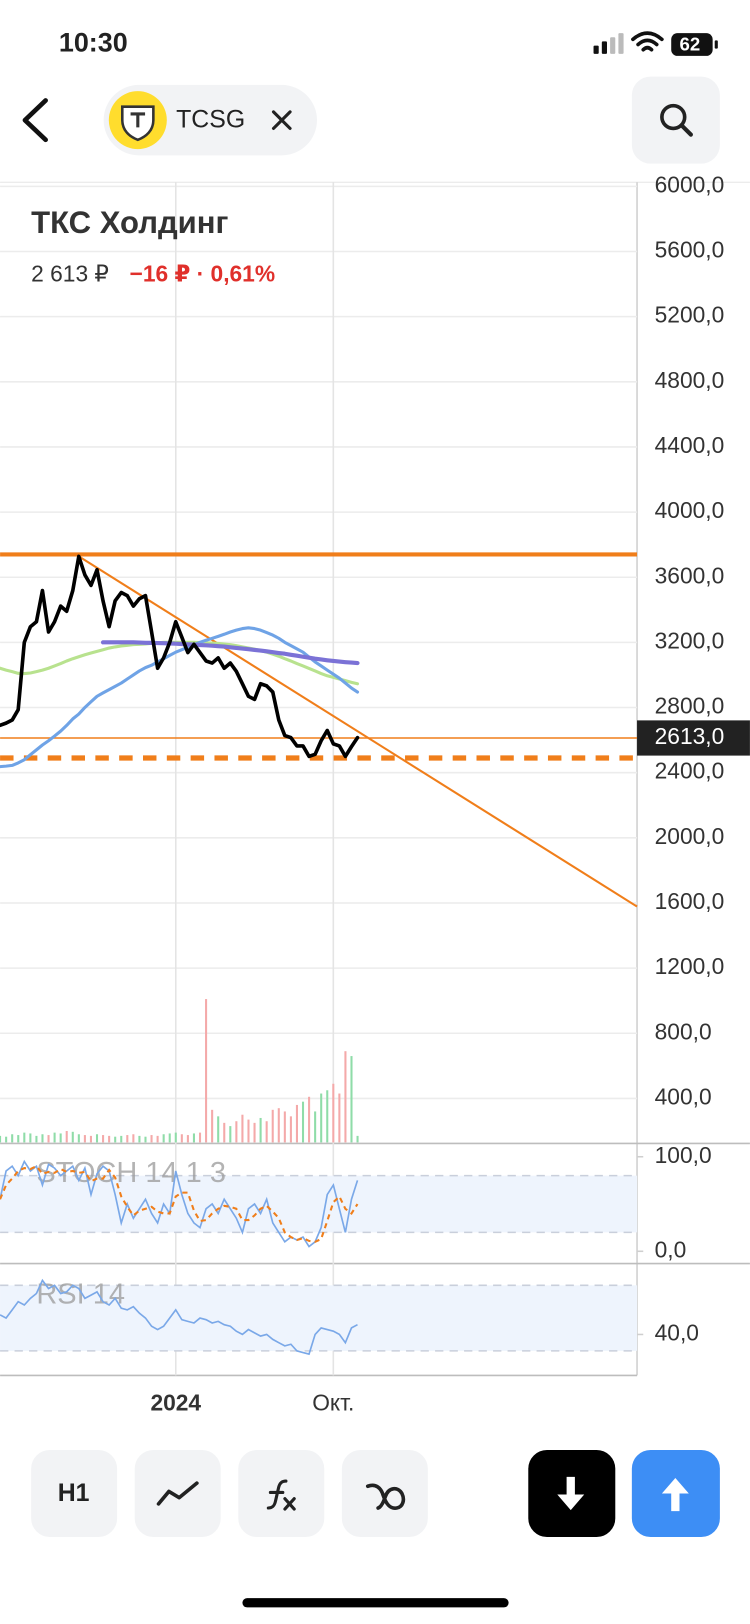 Image resolution: width=750 pixels, height=1624 pixels. Describe the element at coordinates (281, 1495) in the screenshot. I see `indicators-icon` at that location.